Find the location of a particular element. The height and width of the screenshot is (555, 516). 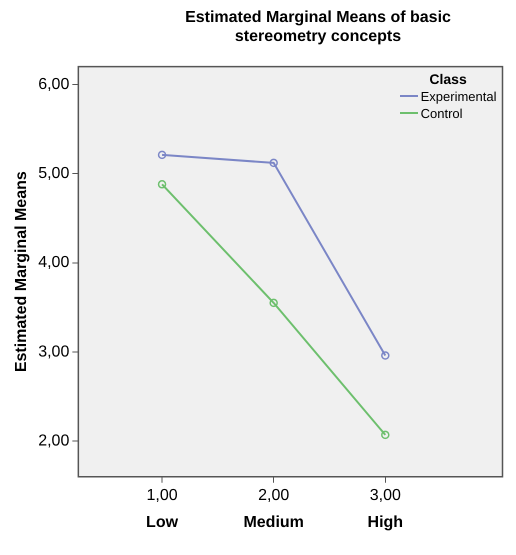

legend-label: Experimental is located at coordinates (458, 96).